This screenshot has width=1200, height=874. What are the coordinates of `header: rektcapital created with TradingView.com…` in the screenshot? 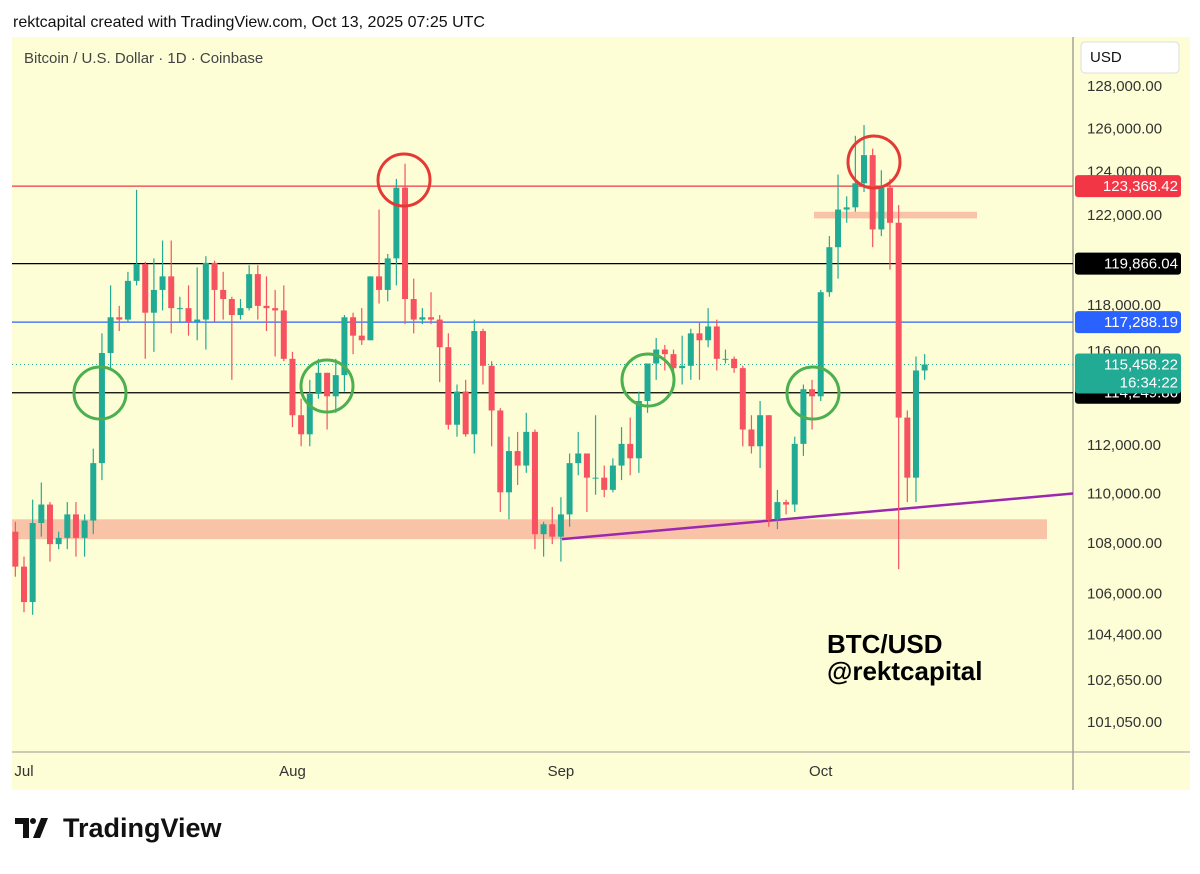 It's located at (249, 22).